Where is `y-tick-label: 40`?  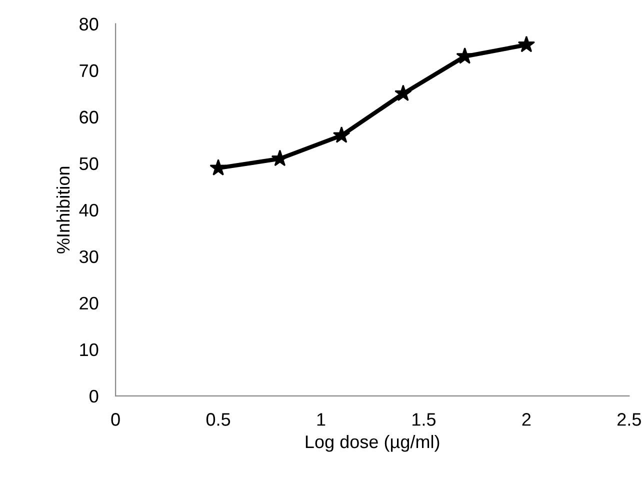
y-tick-label: 40 is located at coordinates (88, 210).